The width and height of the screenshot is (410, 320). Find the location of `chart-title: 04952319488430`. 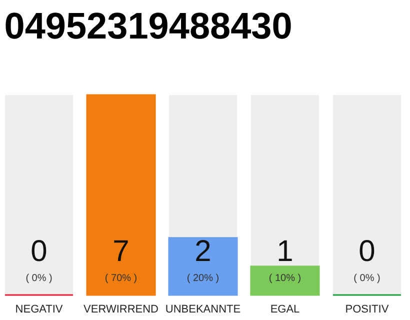

chart-title: 04952319488430 is located at coordinates (148, 25).